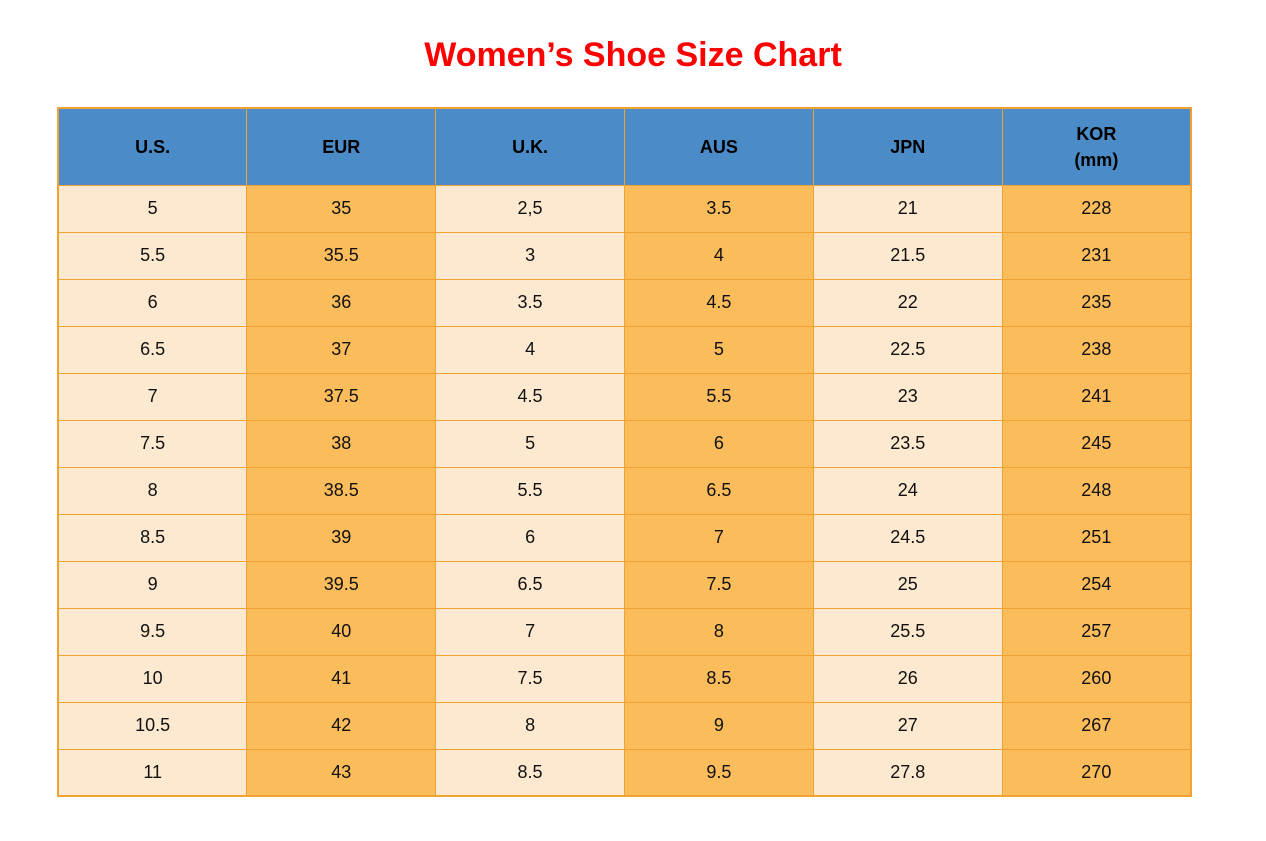 This screenshot has height=841, width=1266. I want to click on table-cell-eur: 40, so click(341, 631).